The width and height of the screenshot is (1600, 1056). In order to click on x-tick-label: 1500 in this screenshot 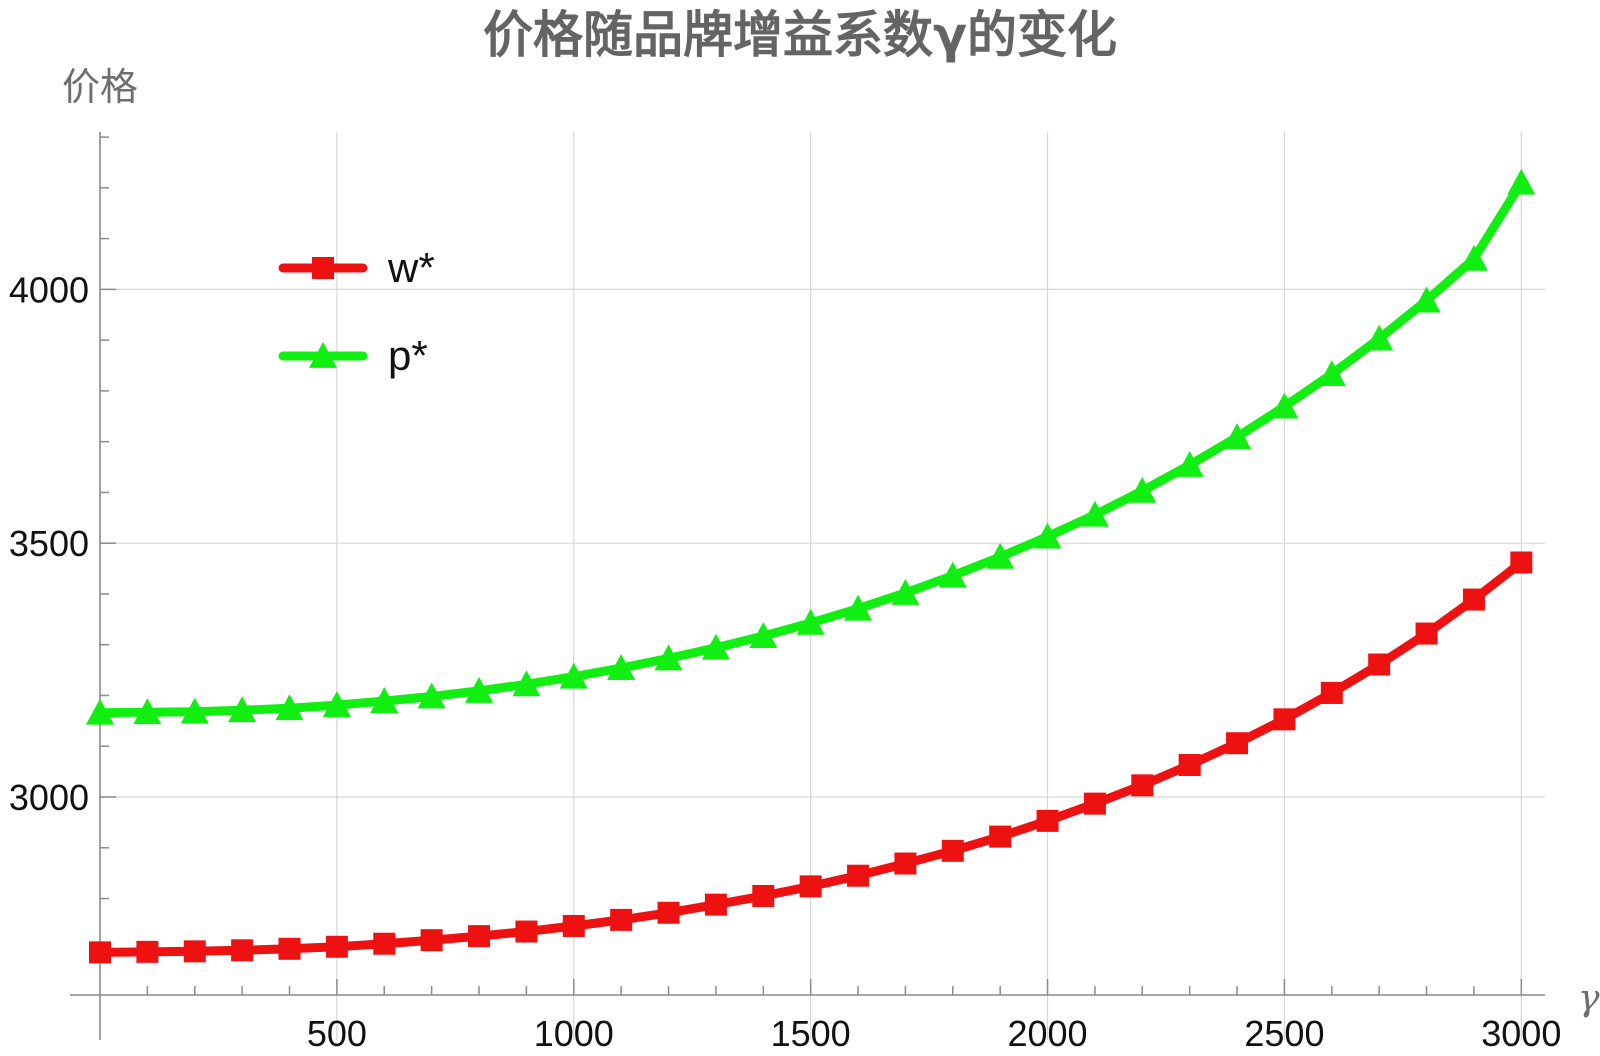, I will do `click(811, 1033)`.